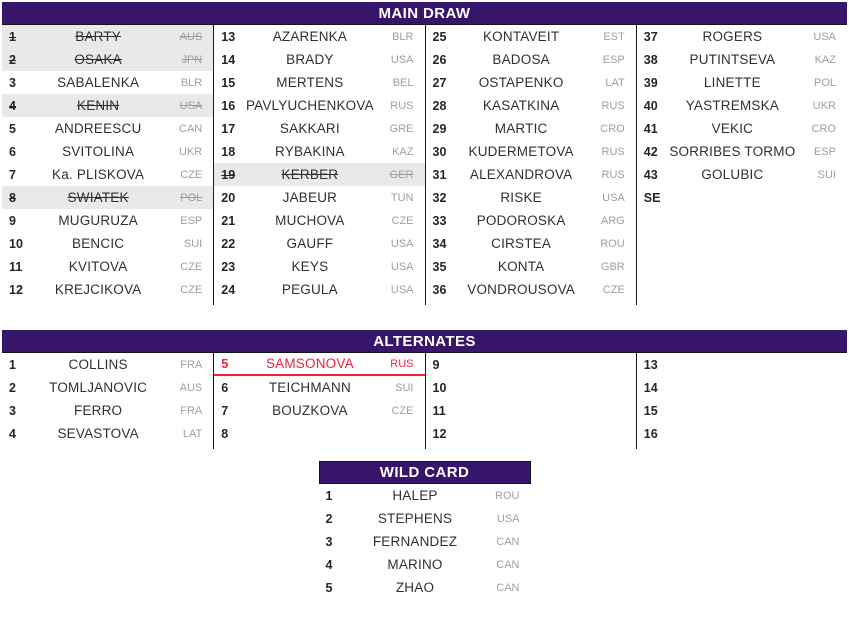 Image resolution: width=849 pixels, height=619 pixels. What do you see at coordinates (98, 197) in the screenshot?
I see `player-name: SWIATEK` at bounding box center [98, 197].